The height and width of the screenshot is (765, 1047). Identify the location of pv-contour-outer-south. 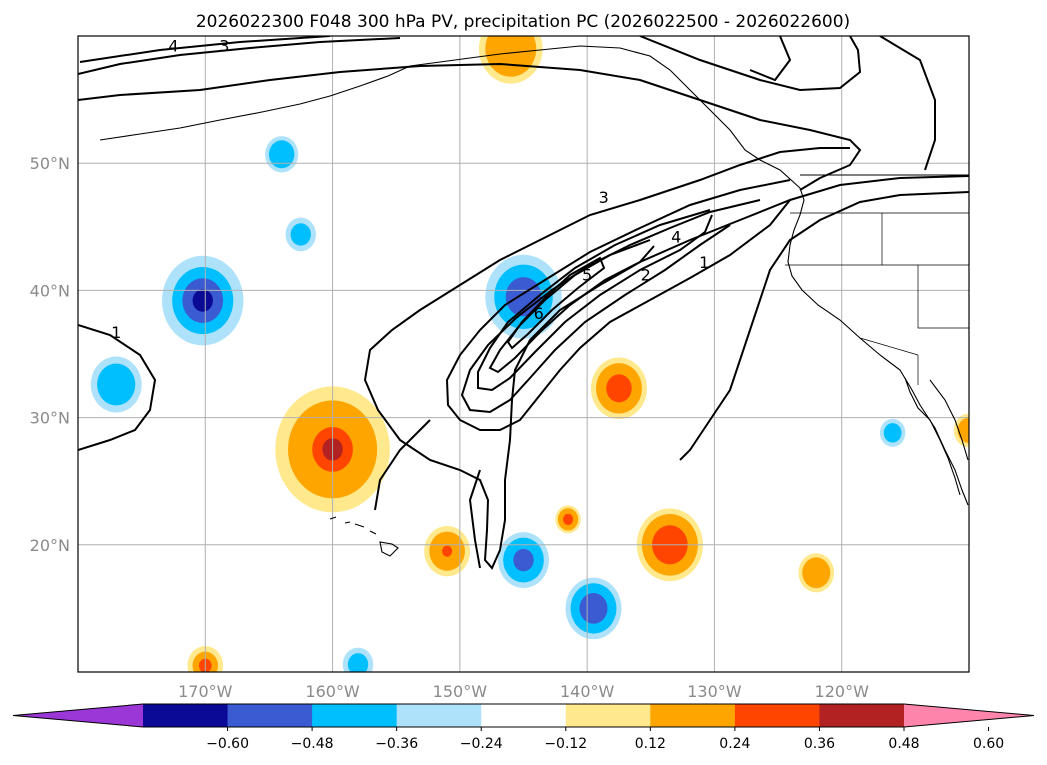
(427, 494).